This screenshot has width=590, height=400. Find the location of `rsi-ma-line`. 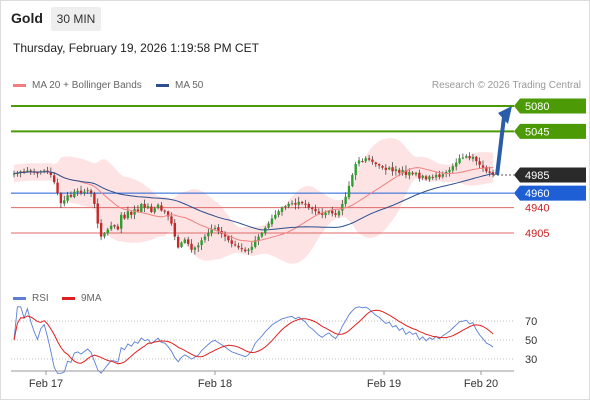

rsi-ma-line is located at coordinates (253, 337).